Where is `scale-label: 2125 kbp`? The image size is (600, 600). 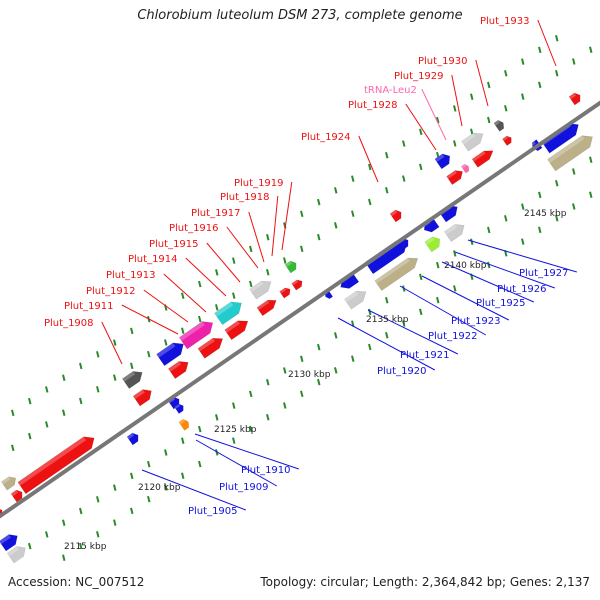 scale-label: 2125 kbp is located at coordinates (235, 430).